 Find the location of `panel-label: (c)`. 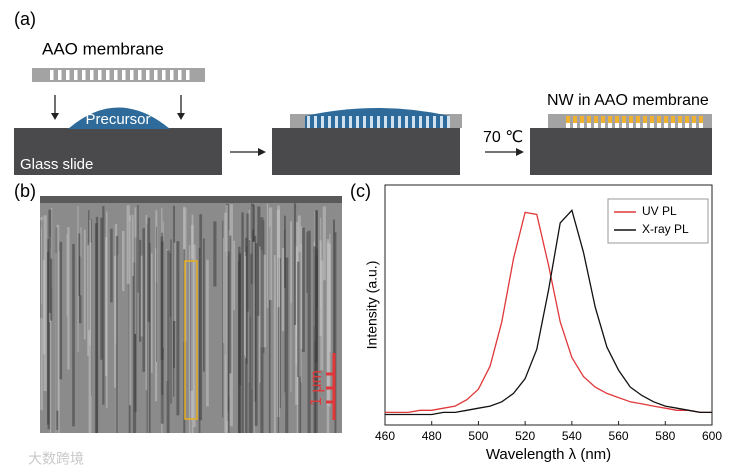

panel-label: (c) is located at coordinates (360, 191).